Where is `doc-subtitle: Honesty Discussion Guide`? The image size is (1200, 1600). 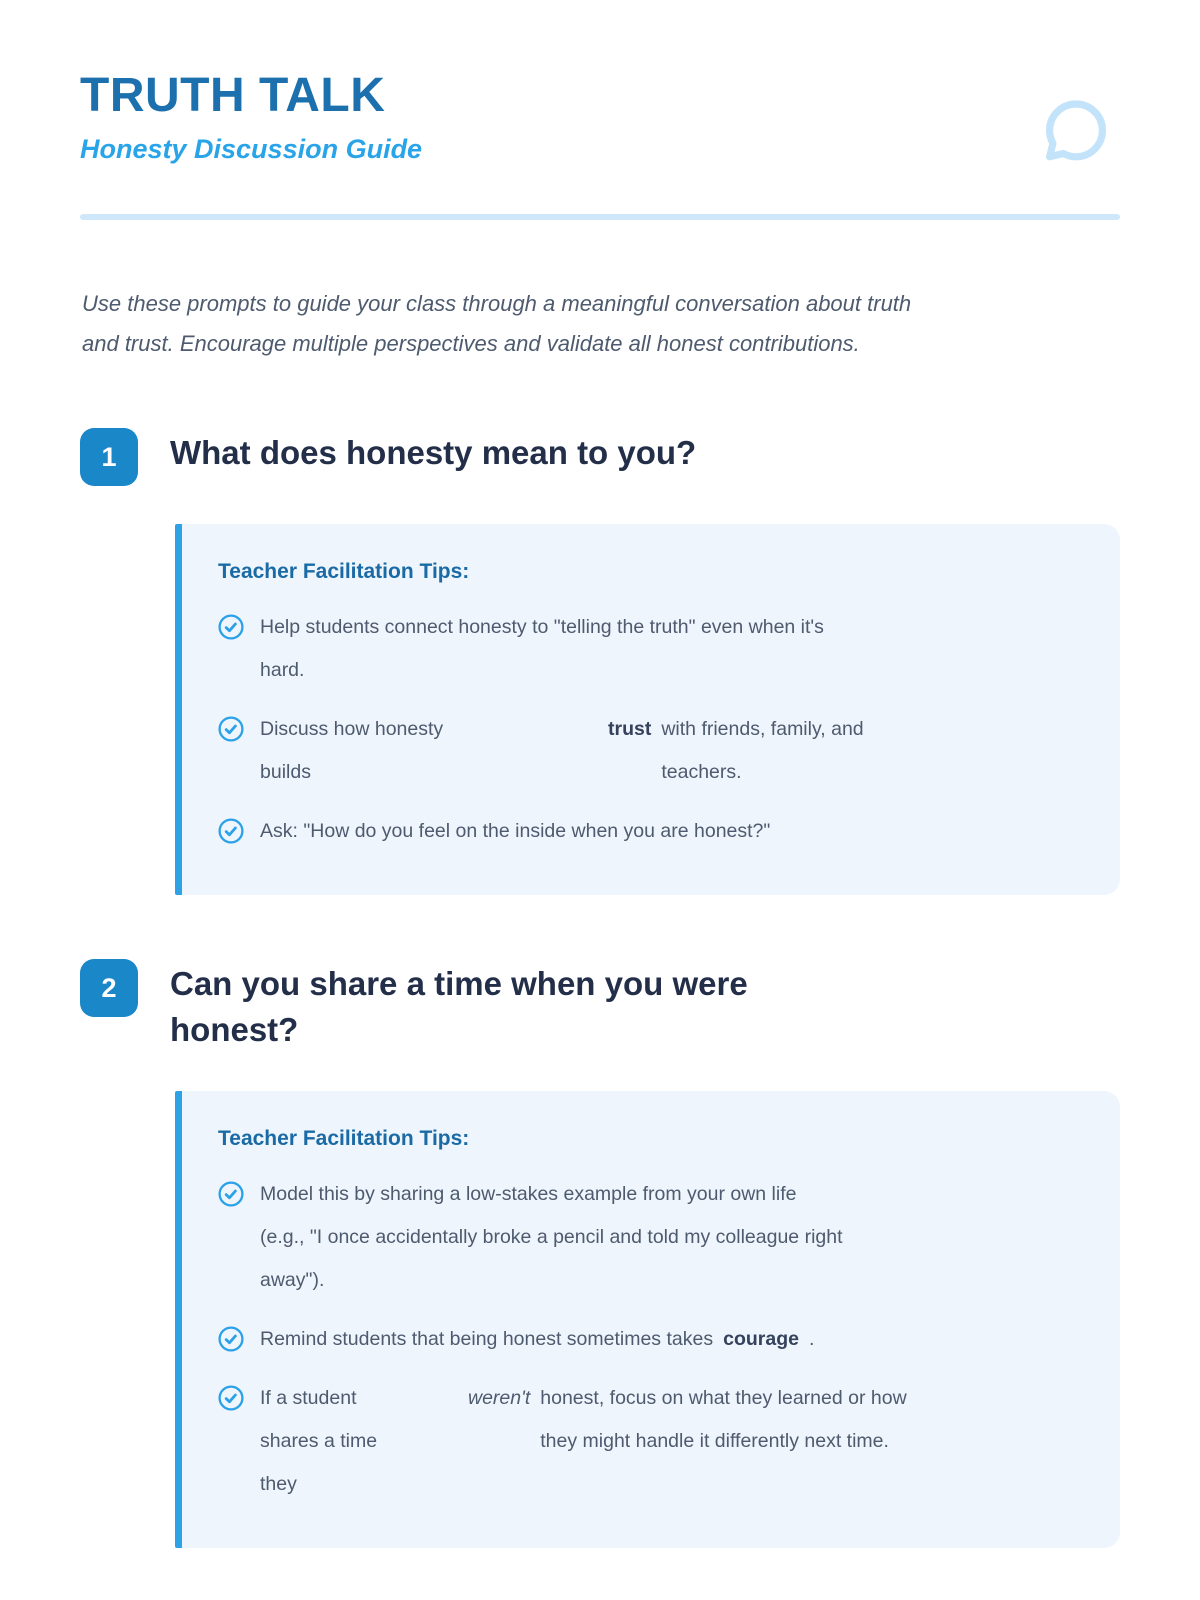
doc-subtitle: Honesty Discussion Guide is located at coordinates (251, 149).